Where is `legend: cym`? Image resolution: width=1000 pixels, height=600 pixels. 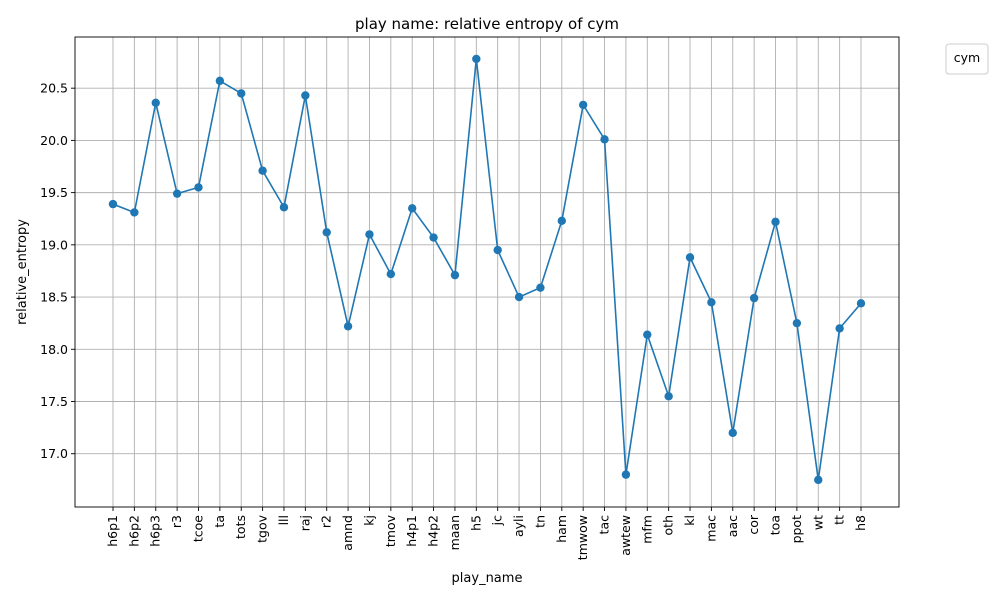 legend: cym is located at coordinates (967, 59).